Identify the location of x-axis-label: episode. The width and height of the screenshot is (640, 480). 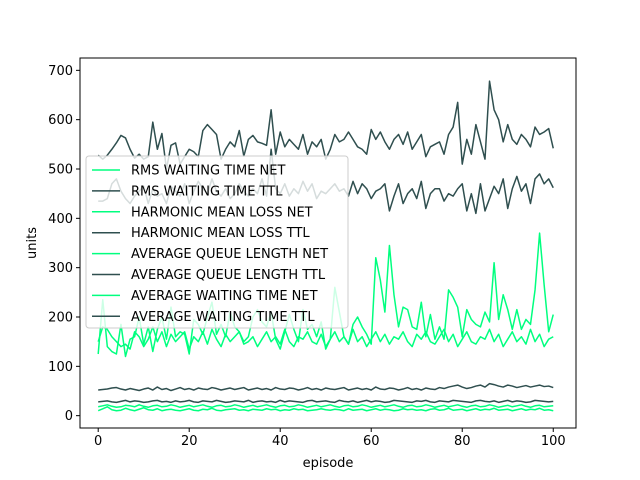
(328, 463).